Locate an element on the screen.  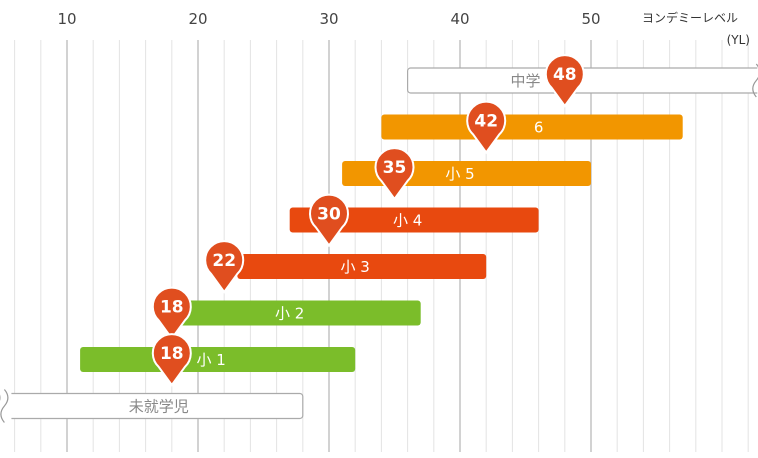
grade-bar: 6 is located at coordinates (532, 127).